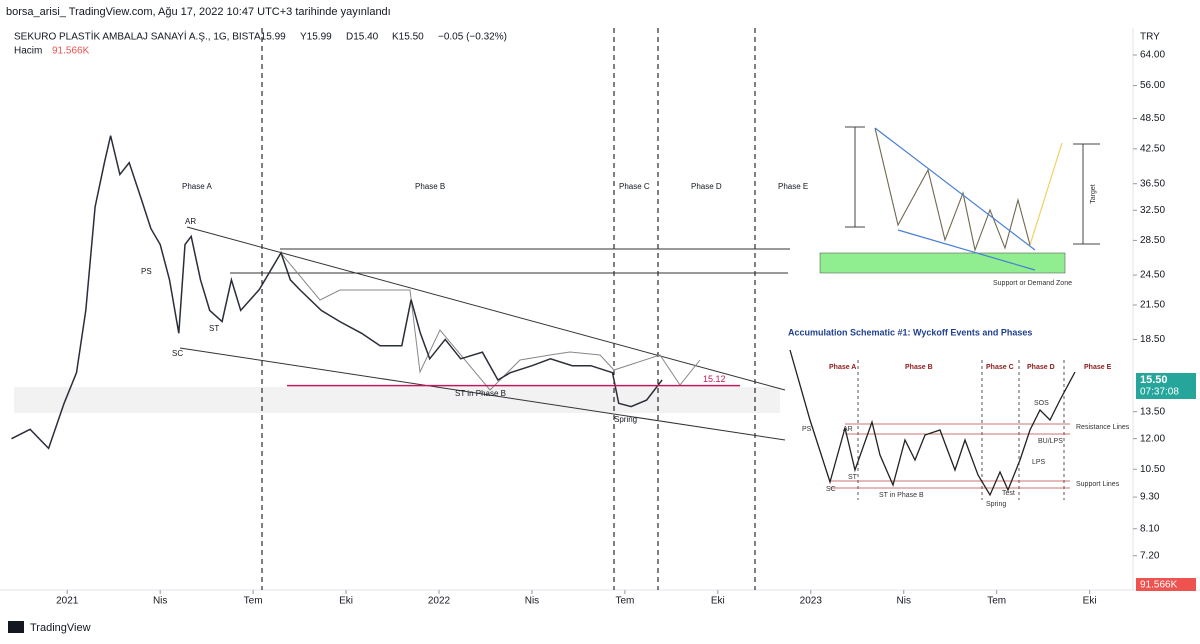 The image size is (1200, 644). Describe the element at coordinates (397, 400) in the screenshot. I see `zone` at that location.